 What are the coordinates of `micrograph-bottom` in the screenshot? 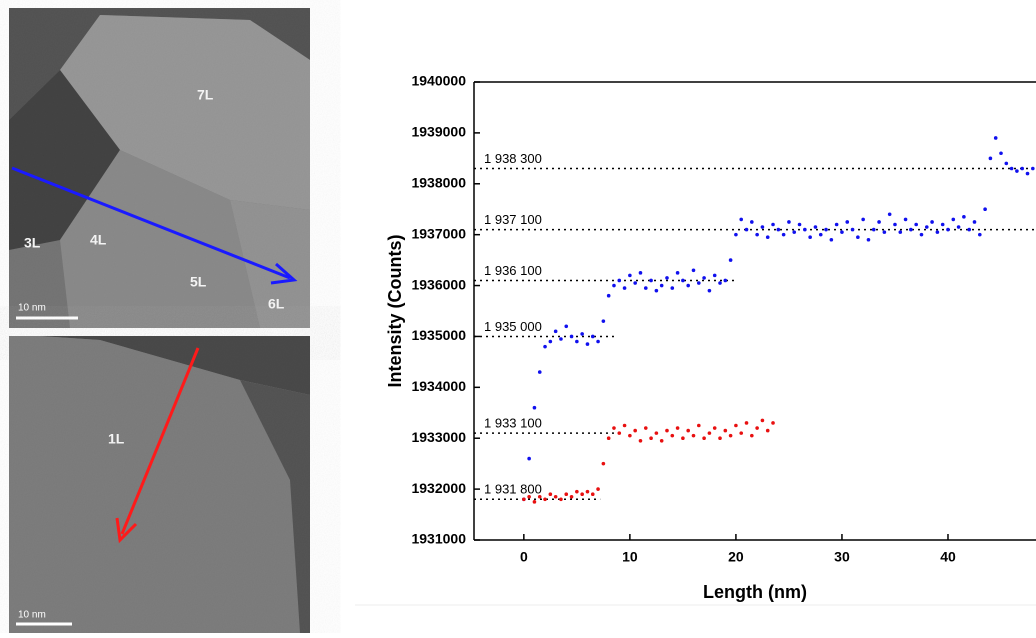 It's located at (159, 484).